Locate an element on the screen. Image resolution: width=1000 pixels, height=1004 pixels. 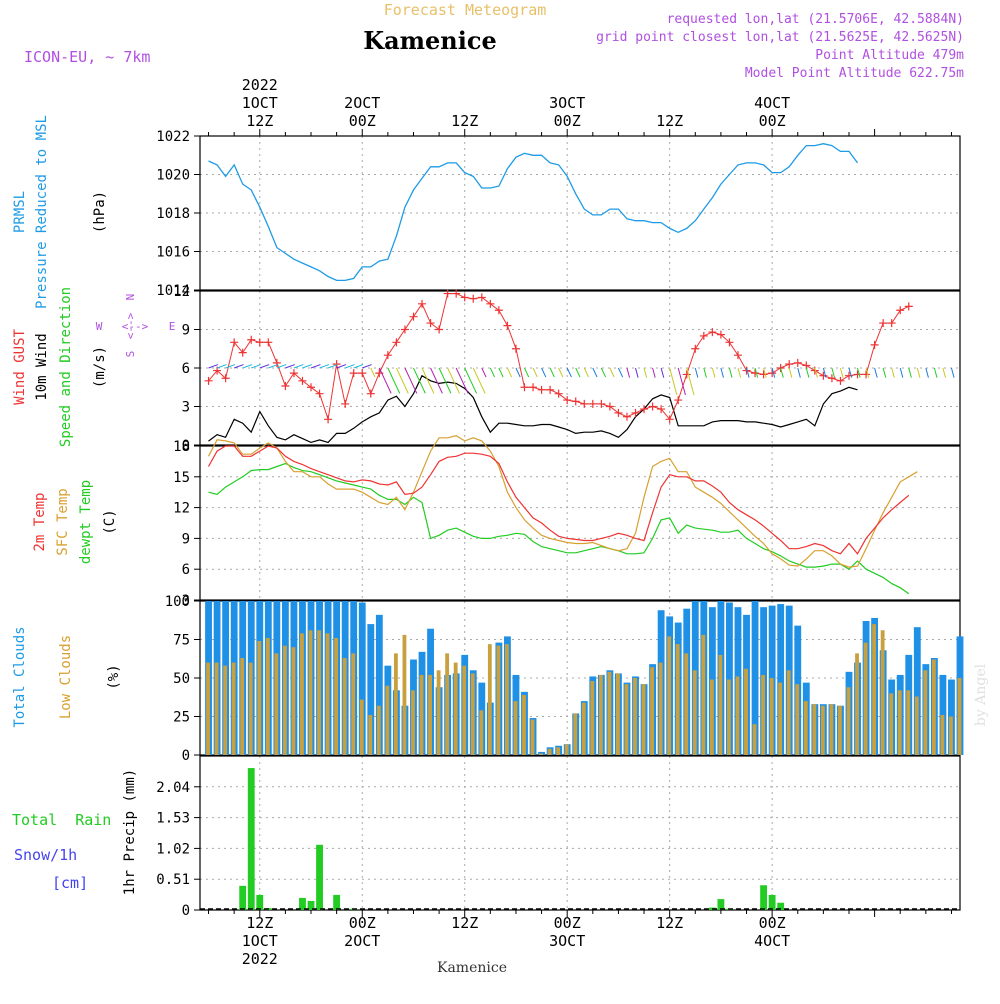
bottom-time-label: 12Z is located at coordinates (669, 923).